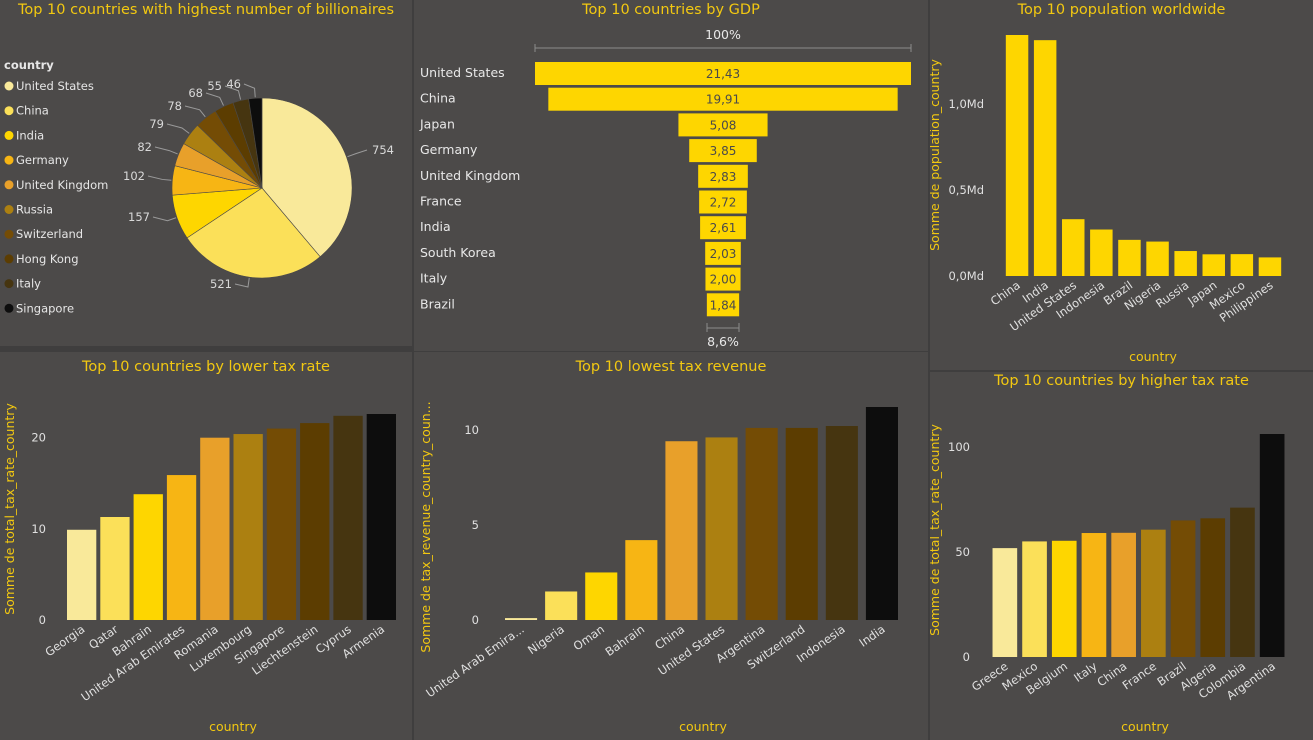 Image resolution: width=1313 pixels, height=740 pixels. I want to click on funnel-bar-france, so click(723, 202).